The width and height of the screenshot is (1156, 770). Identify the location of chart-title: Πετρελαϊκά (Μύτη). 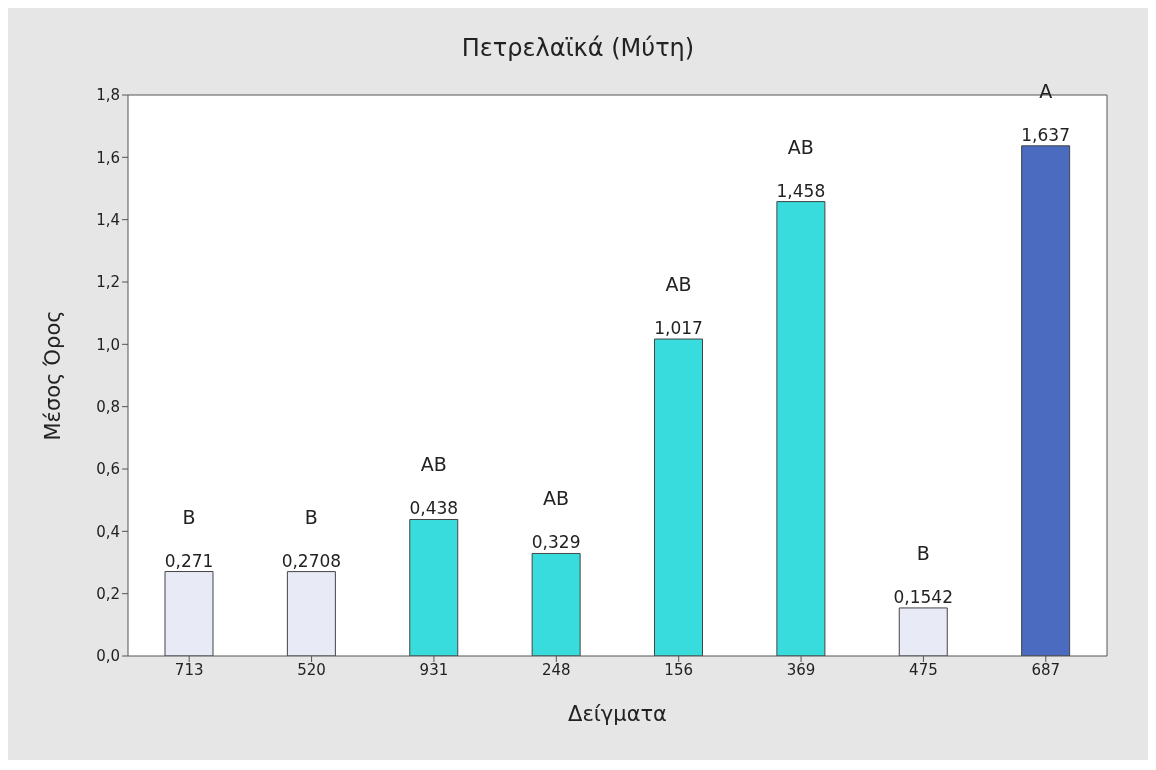
(578, 48).